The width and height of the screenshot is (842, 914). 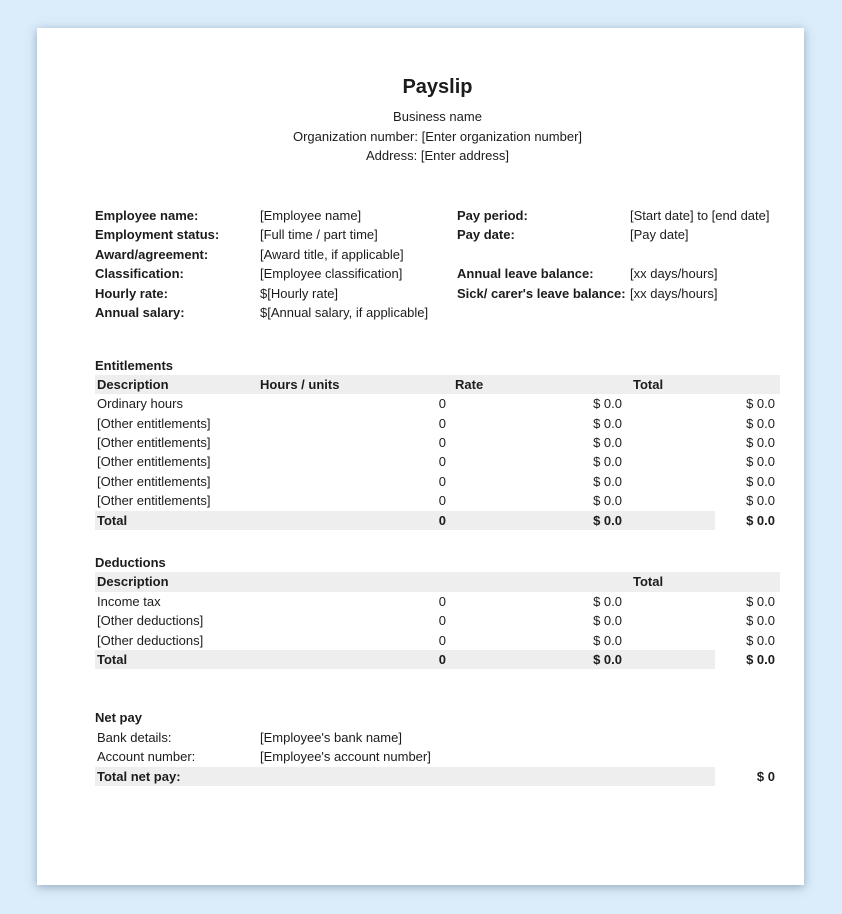 I want to click on field-label: Pay date:, so click(x=486, y=234).